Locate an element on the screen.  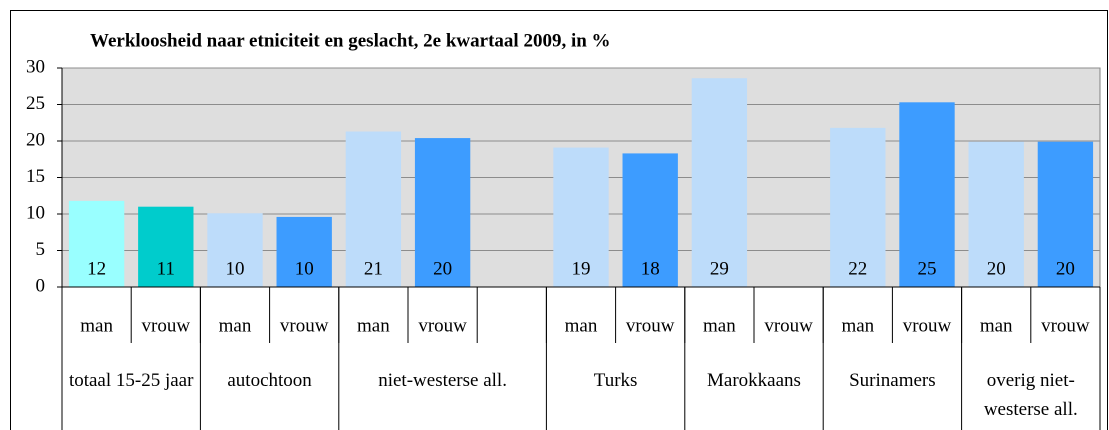
group-label: niet-westerse all. is located at coordinates (442, 380).